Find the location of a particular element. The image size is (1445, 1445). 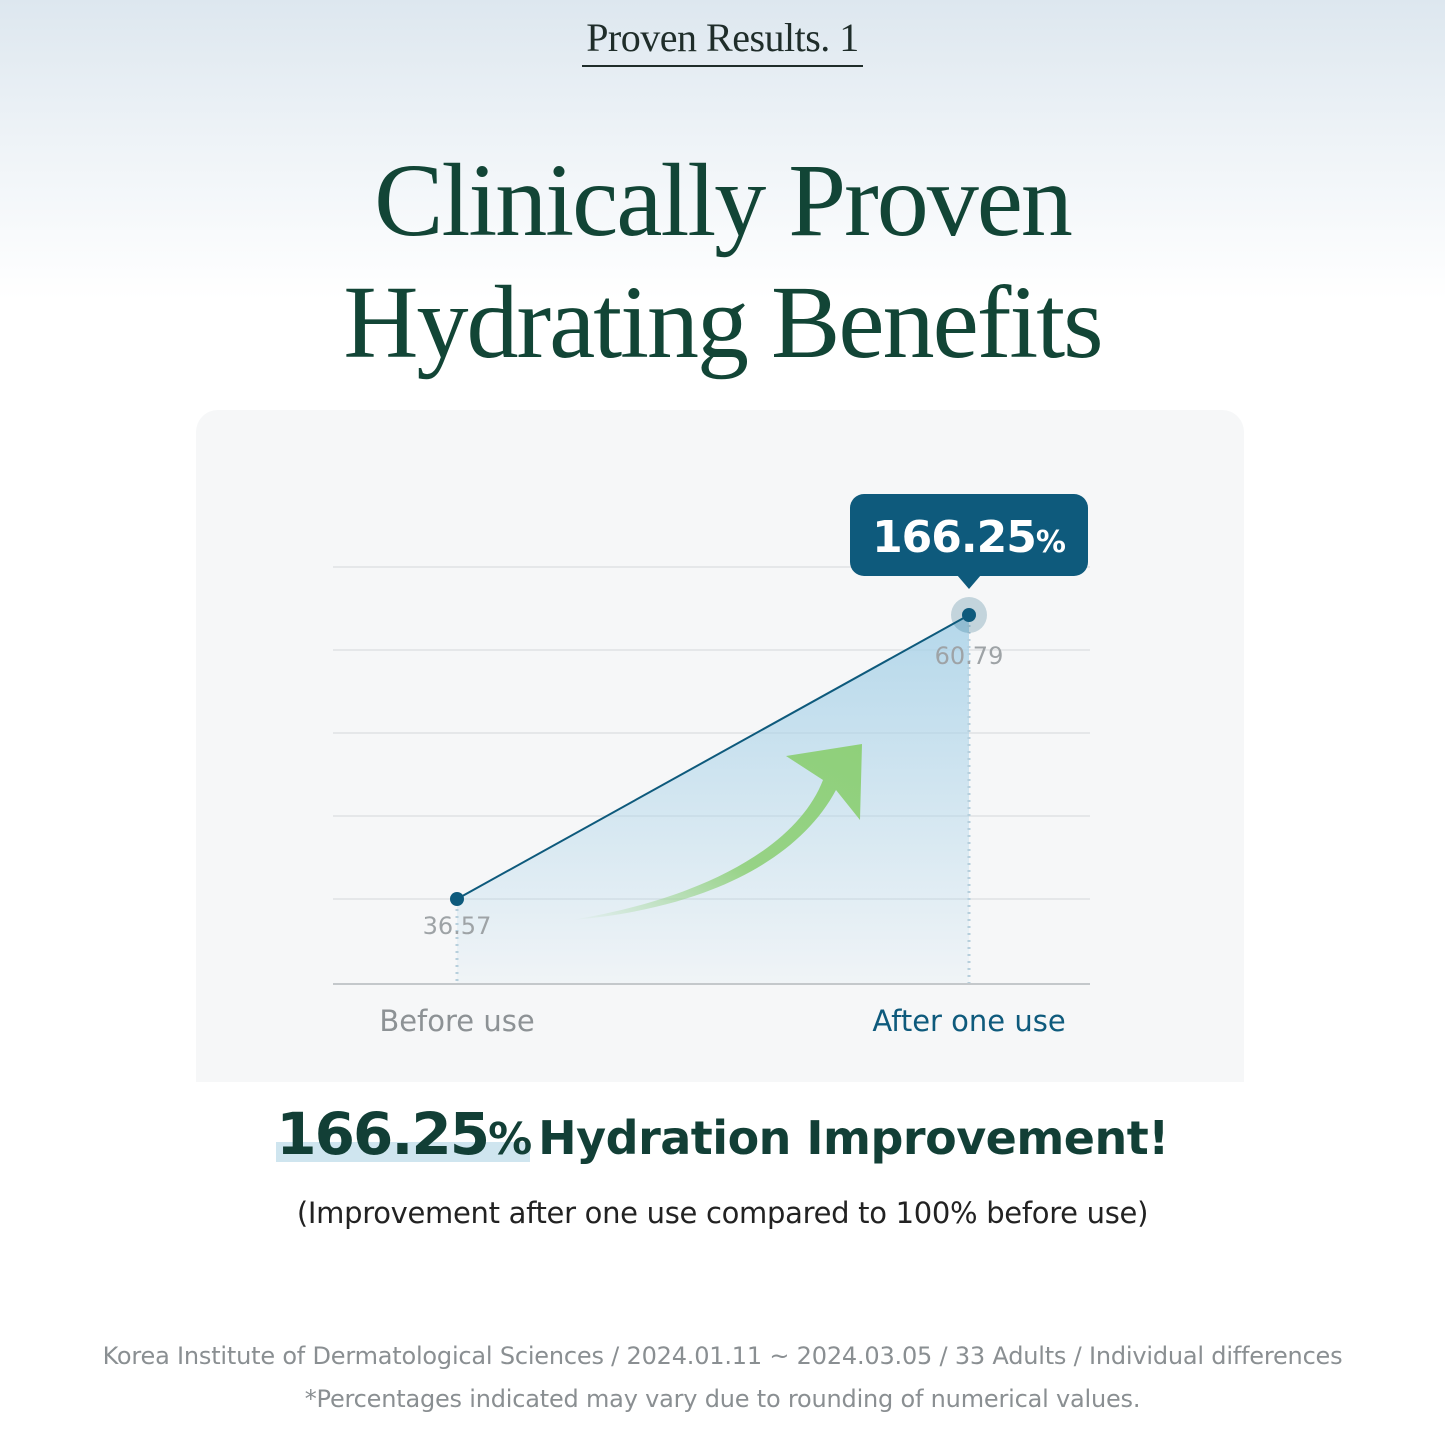

callout-tail is located at coordinates (969, 582).